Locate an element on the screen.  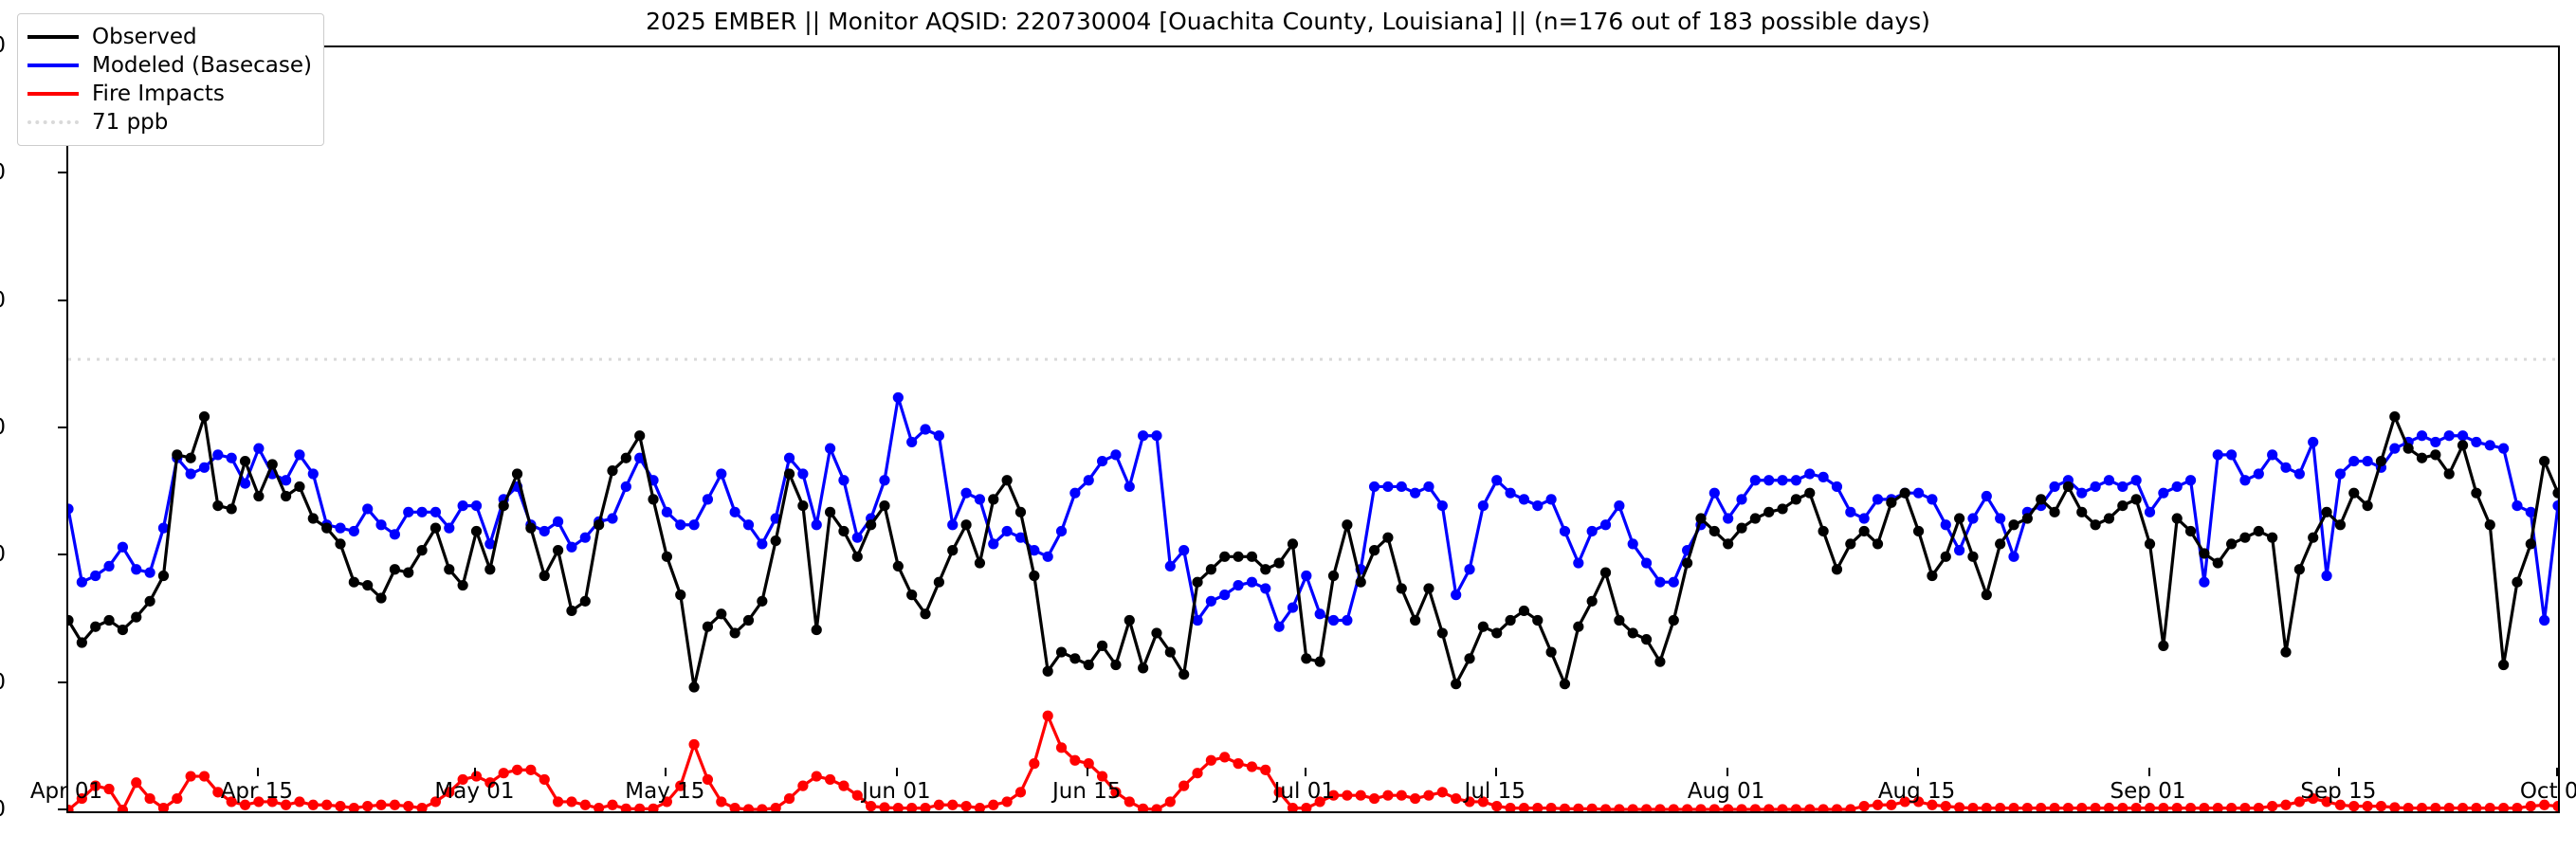
legend-item-observed: Observed is located at coordinates (169, 37).